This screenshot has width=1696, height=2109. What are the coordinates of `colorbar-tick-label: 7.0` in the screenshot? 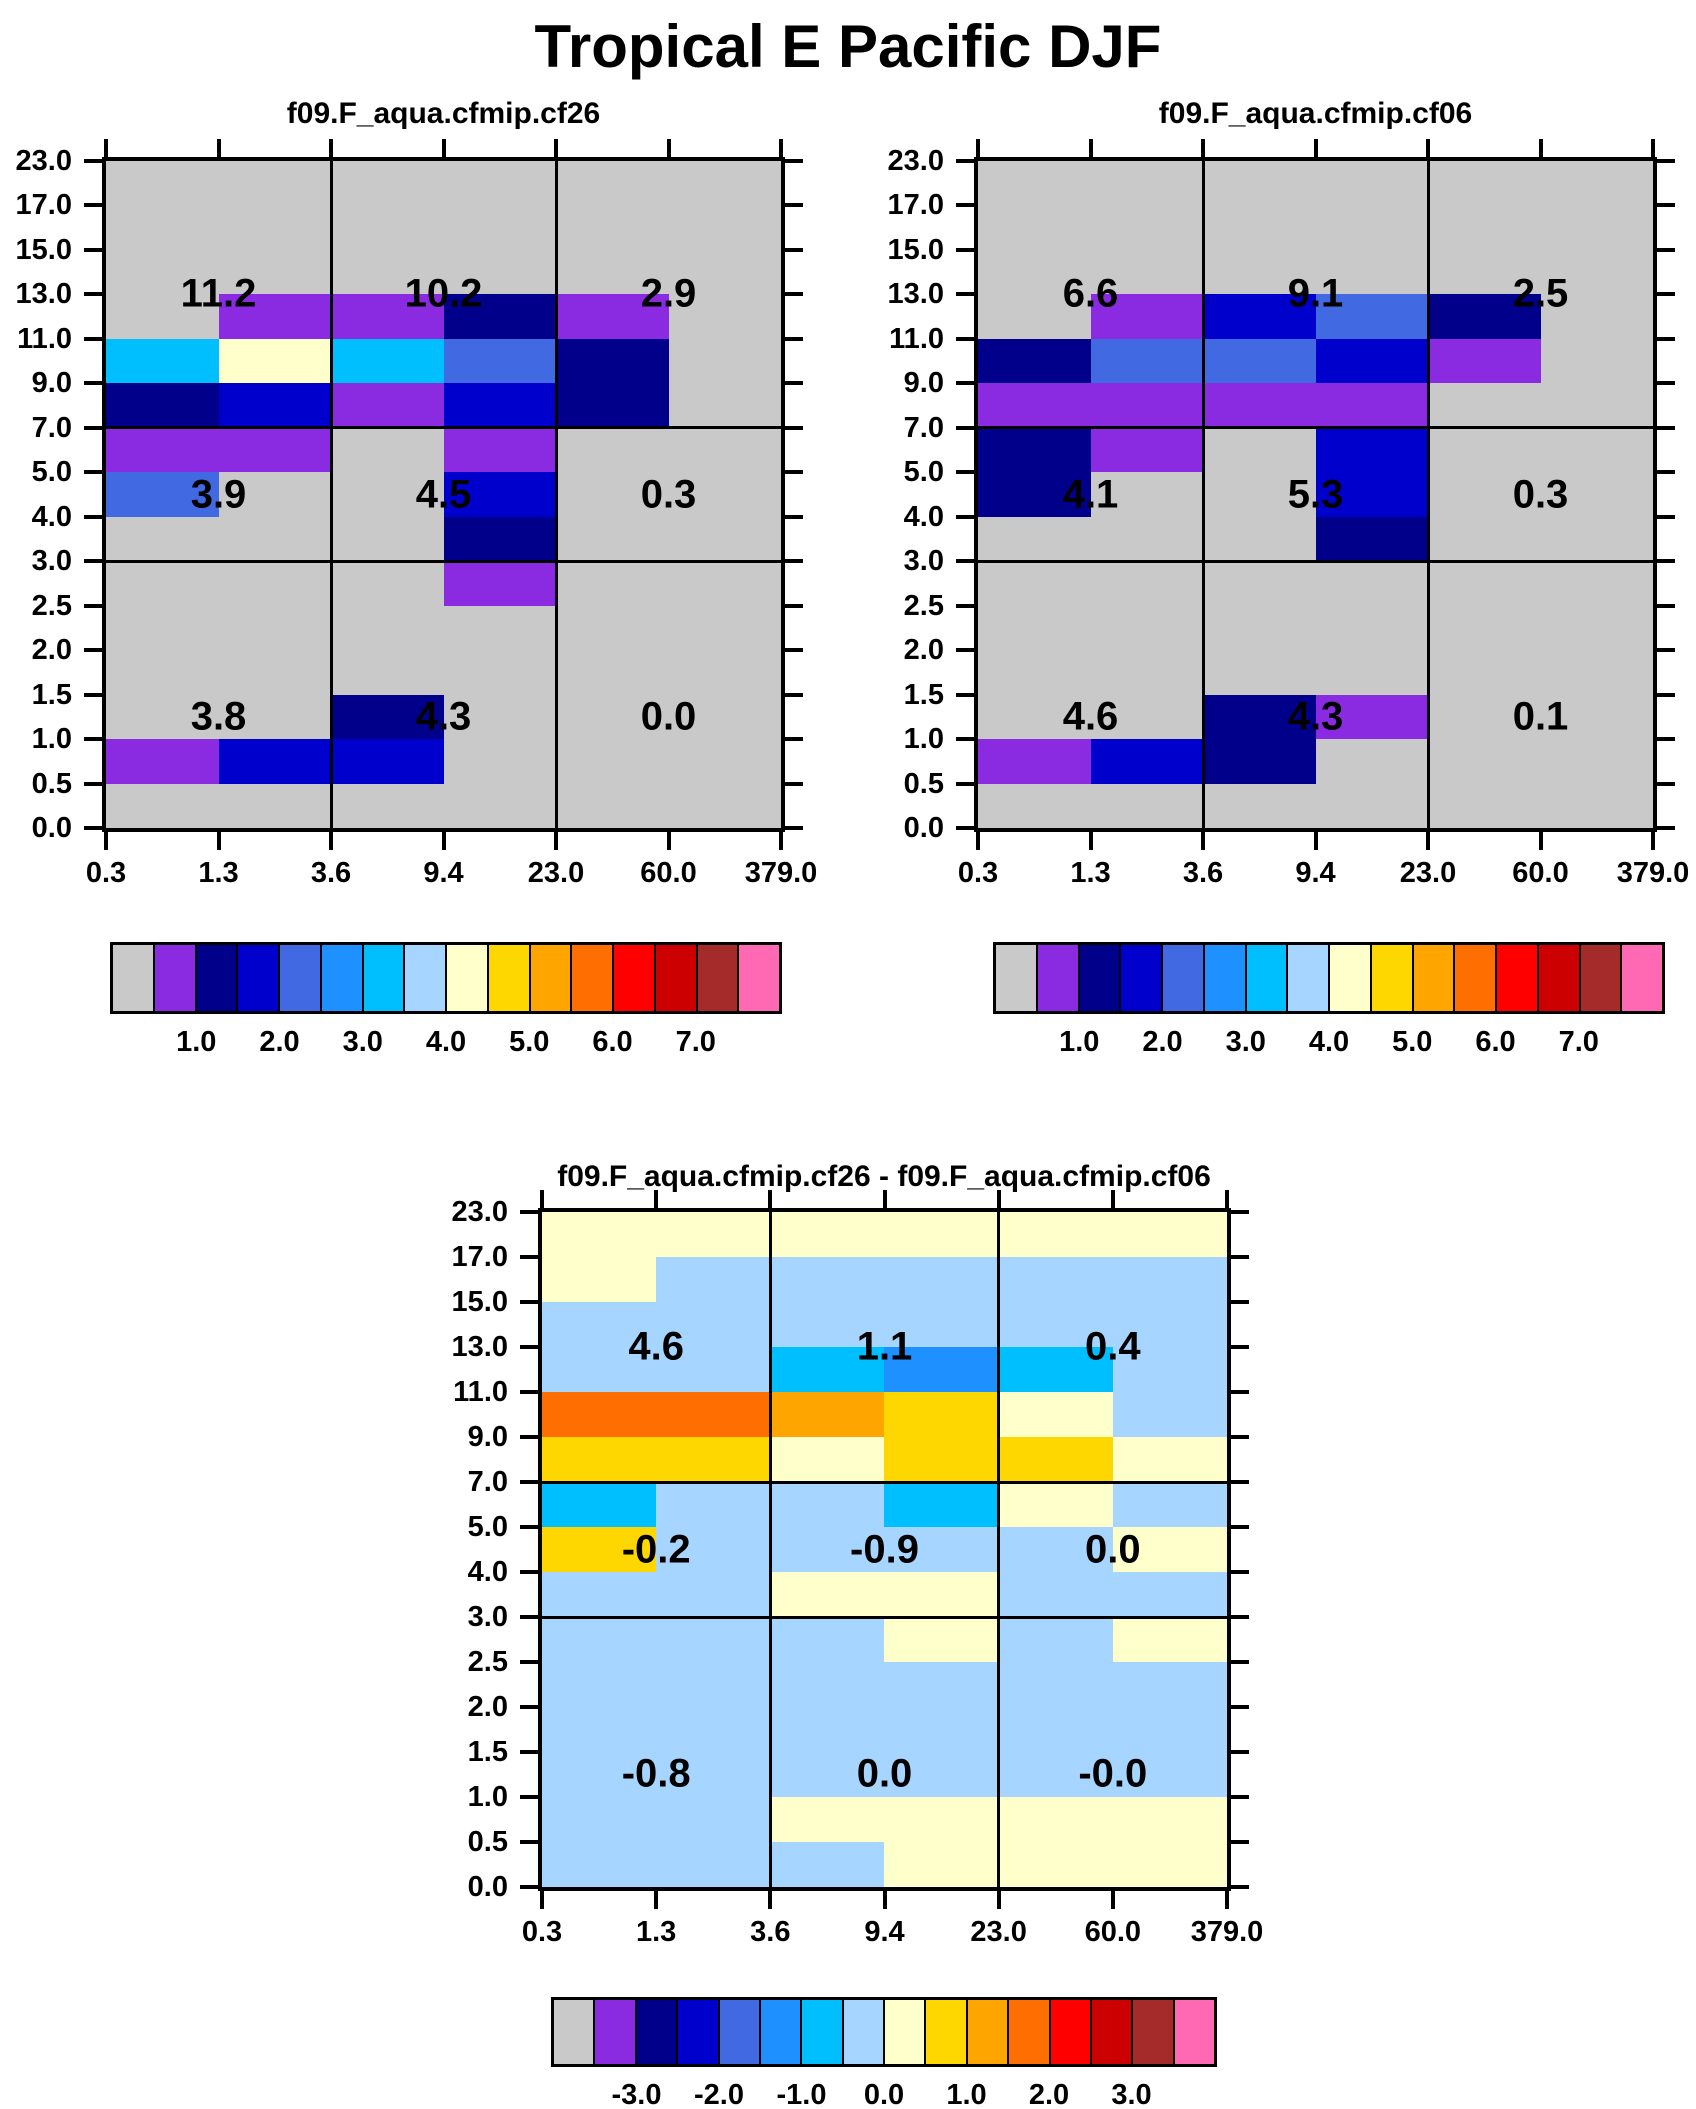 It's located at (1578, 1042).